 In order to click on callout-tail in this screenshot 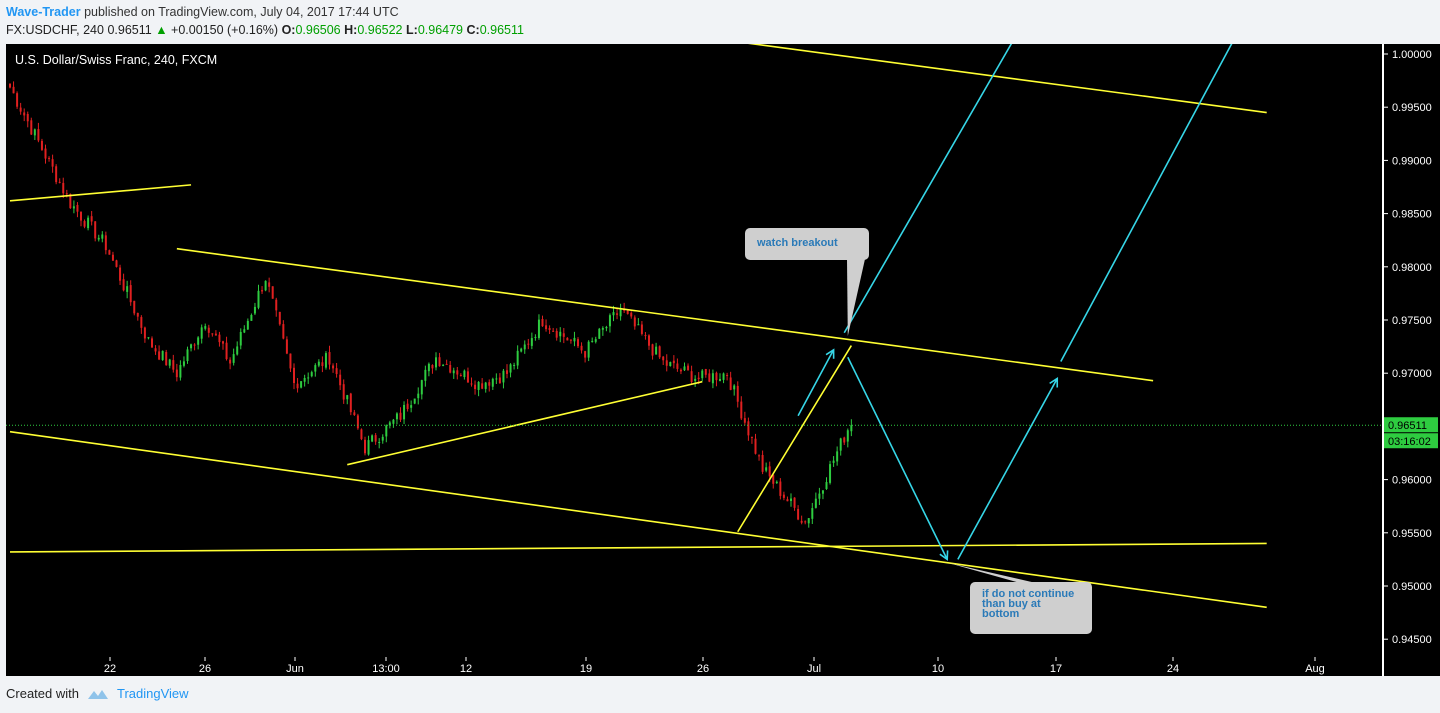, I will do `click(991, 572)`.